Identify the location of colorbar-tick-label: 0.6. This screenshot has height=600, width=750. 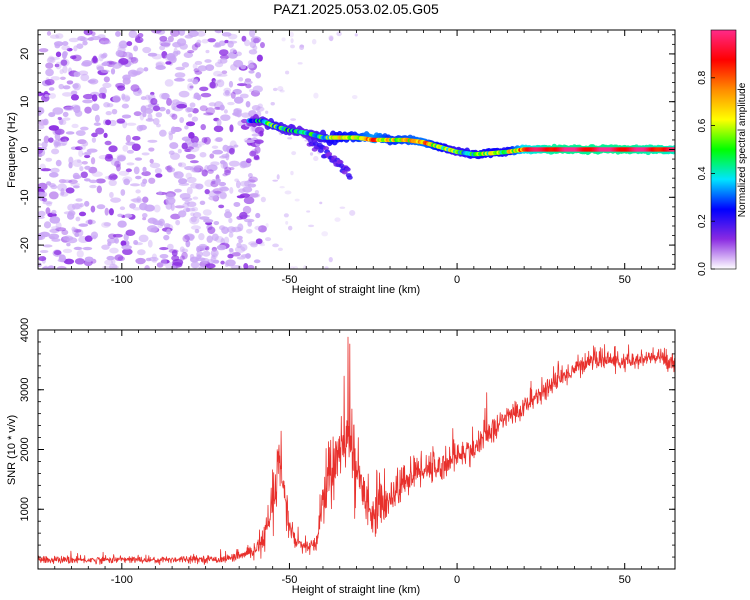
(702, 125).